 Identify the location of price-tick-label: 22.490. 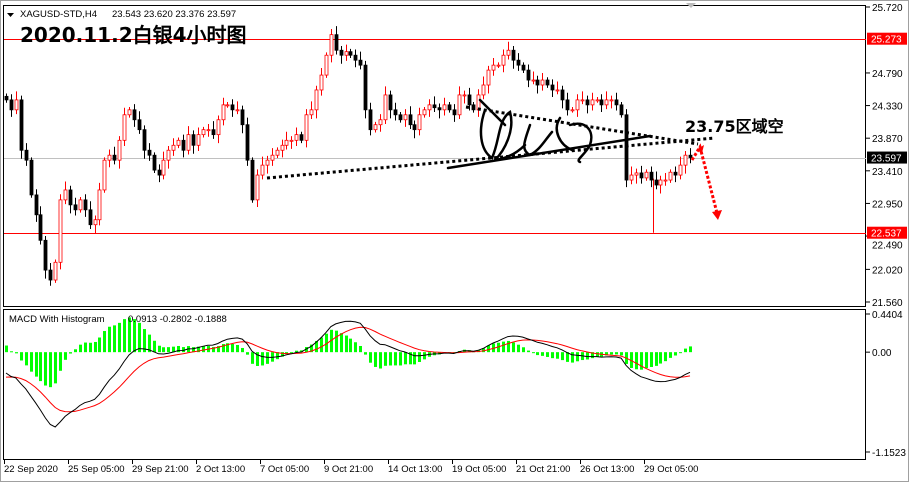
(887, 246).